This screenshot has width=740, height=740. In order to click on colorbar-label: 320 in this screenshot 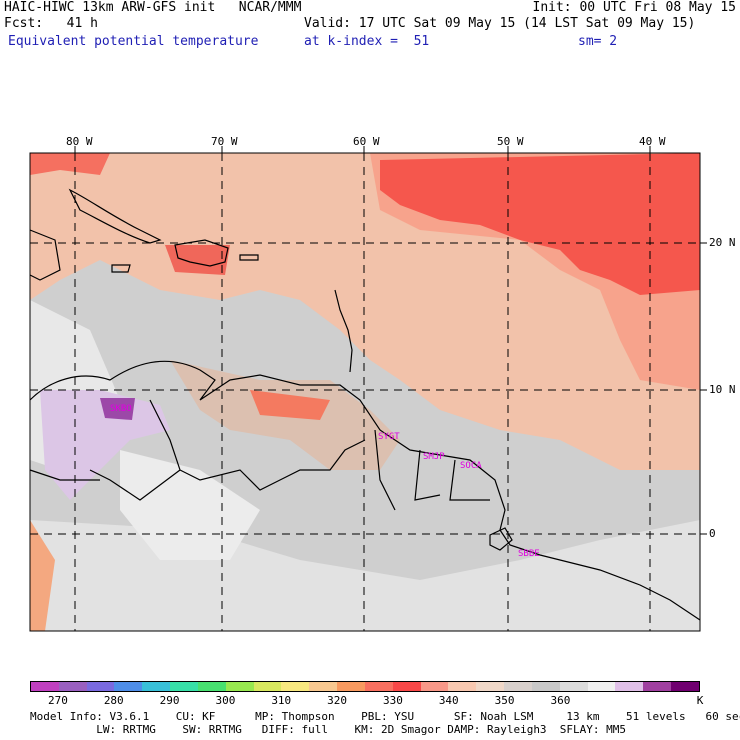, I will do `click(337, 700)`.